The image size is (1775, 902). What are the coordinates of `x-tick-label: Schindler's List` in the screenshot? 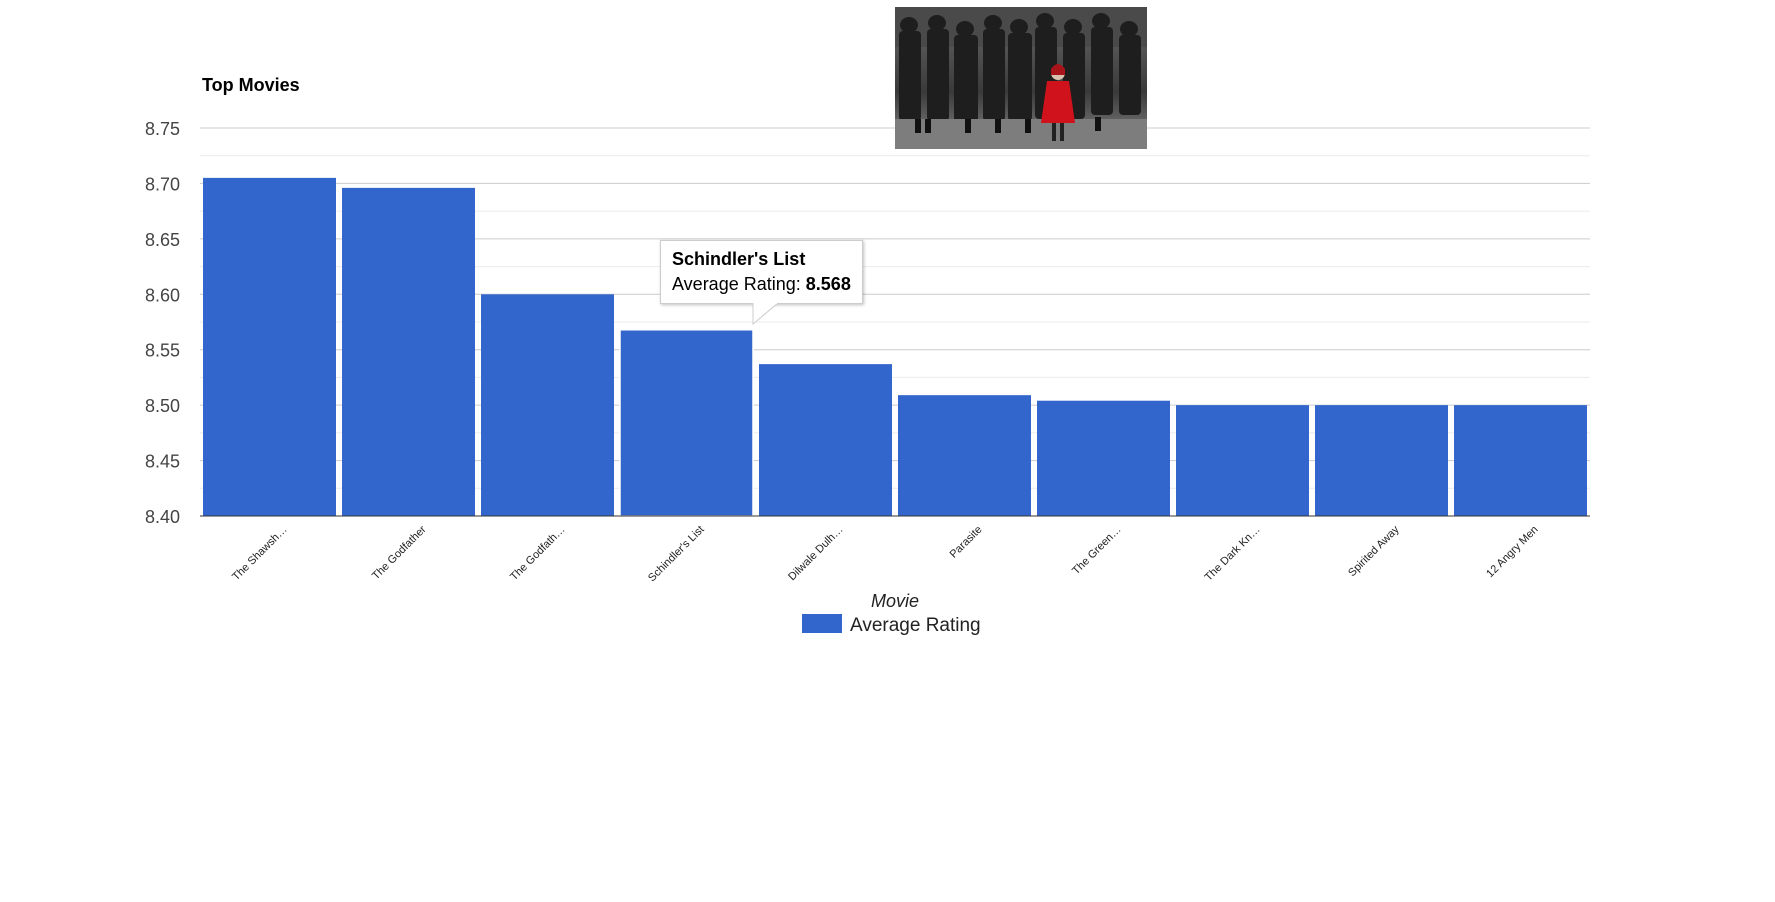 It's located at (676, 554).